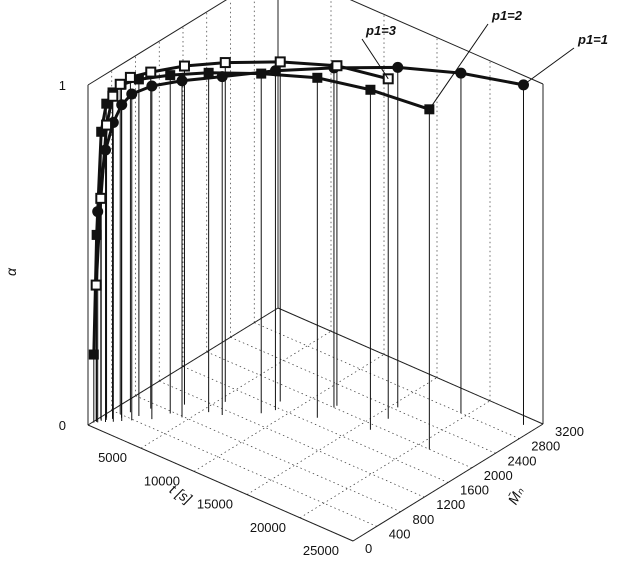  I want to click on y-tick-label: 800, so click(424, 519).